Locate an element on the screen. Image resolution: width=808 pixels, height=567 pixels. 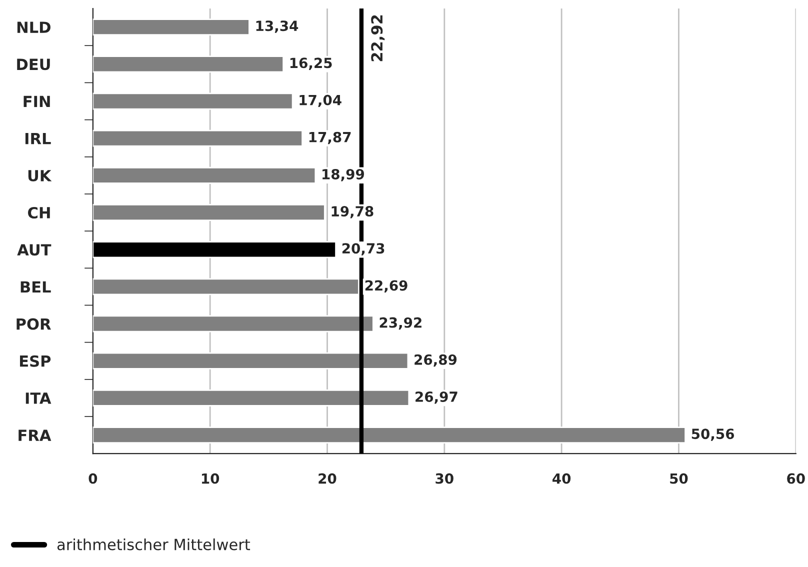
y-tick-label: CH is located at coordinates (39, 212).